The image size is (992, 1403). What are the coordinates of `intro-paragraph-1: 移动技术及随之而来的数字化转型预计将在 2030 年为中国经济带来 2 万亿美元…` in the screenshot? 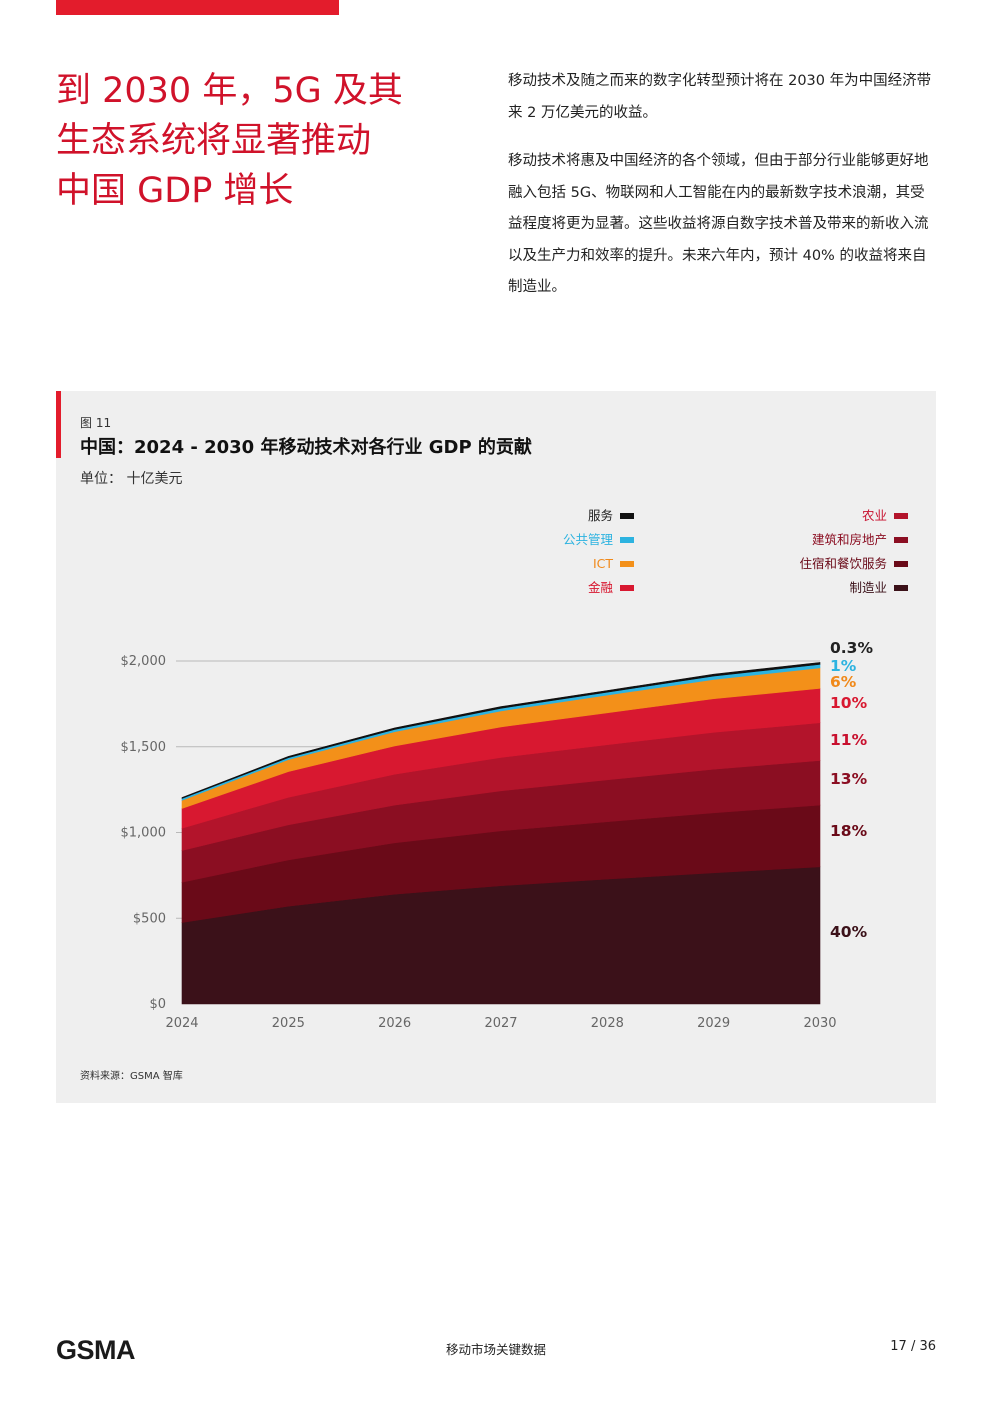 It's located at (720, 97).